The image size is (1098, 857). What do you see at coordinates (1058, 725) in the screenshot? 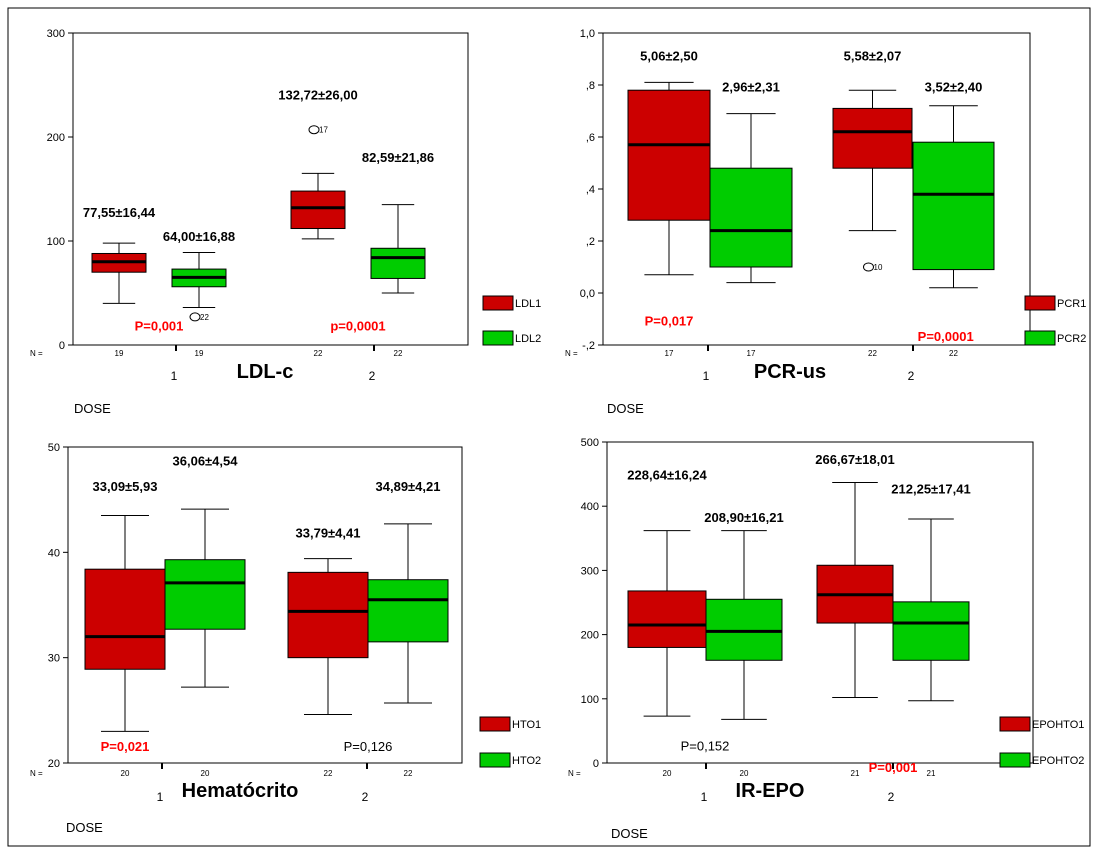
I see `legend-label-epohto1: EPOHTO1` at bounding box center [1058, 725].